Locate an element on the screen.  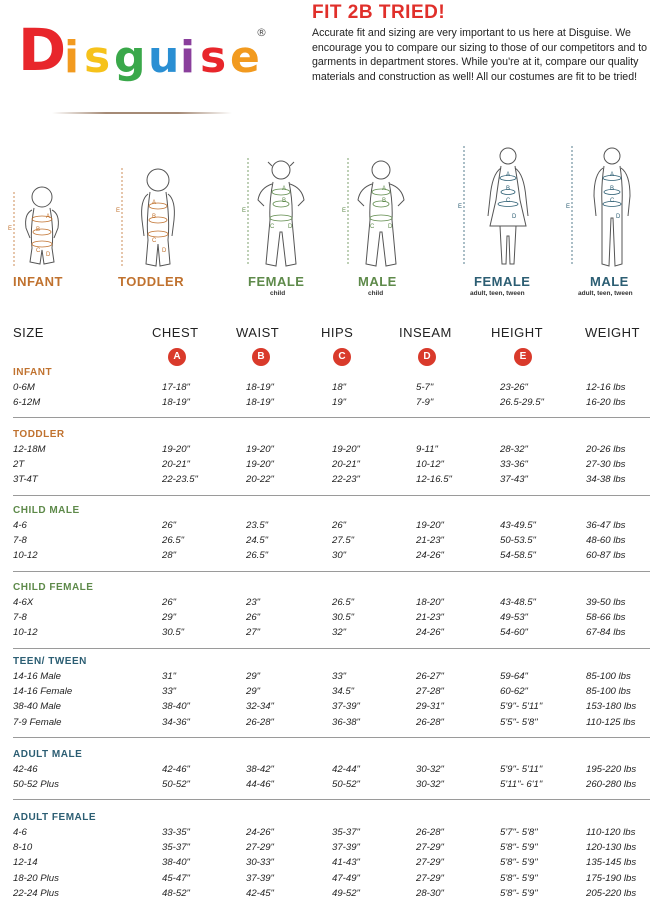
cell-hips: 30.5" is located at coordinates (343, 618).